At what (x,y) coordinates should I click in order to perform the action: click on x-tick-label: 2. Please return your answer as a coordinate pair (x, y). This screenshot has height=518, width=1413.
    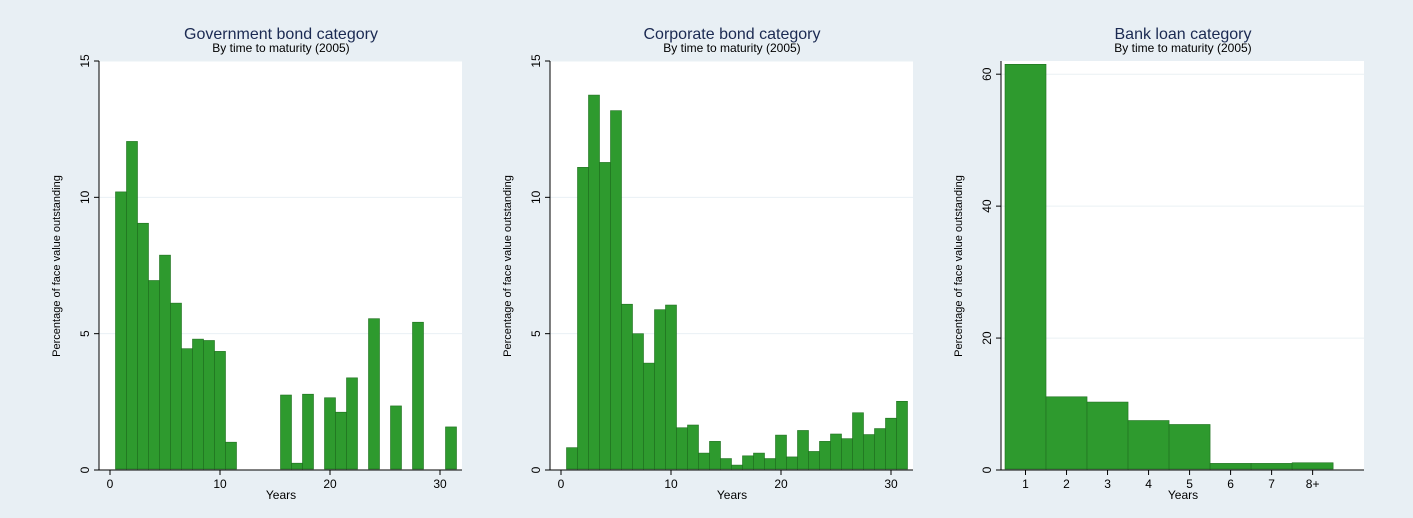
    Looking at the image, I should click on (1066, 484).